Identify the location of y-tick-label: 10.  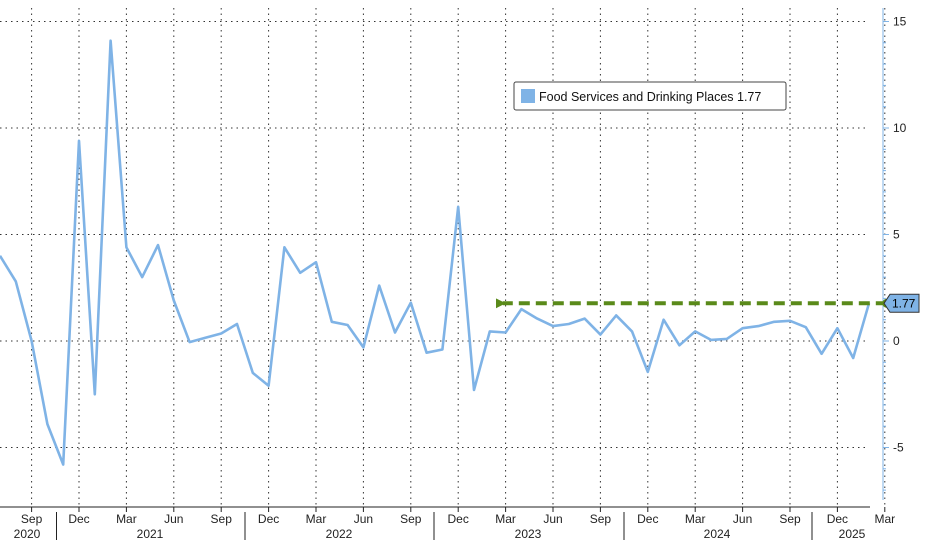
(900, 128).